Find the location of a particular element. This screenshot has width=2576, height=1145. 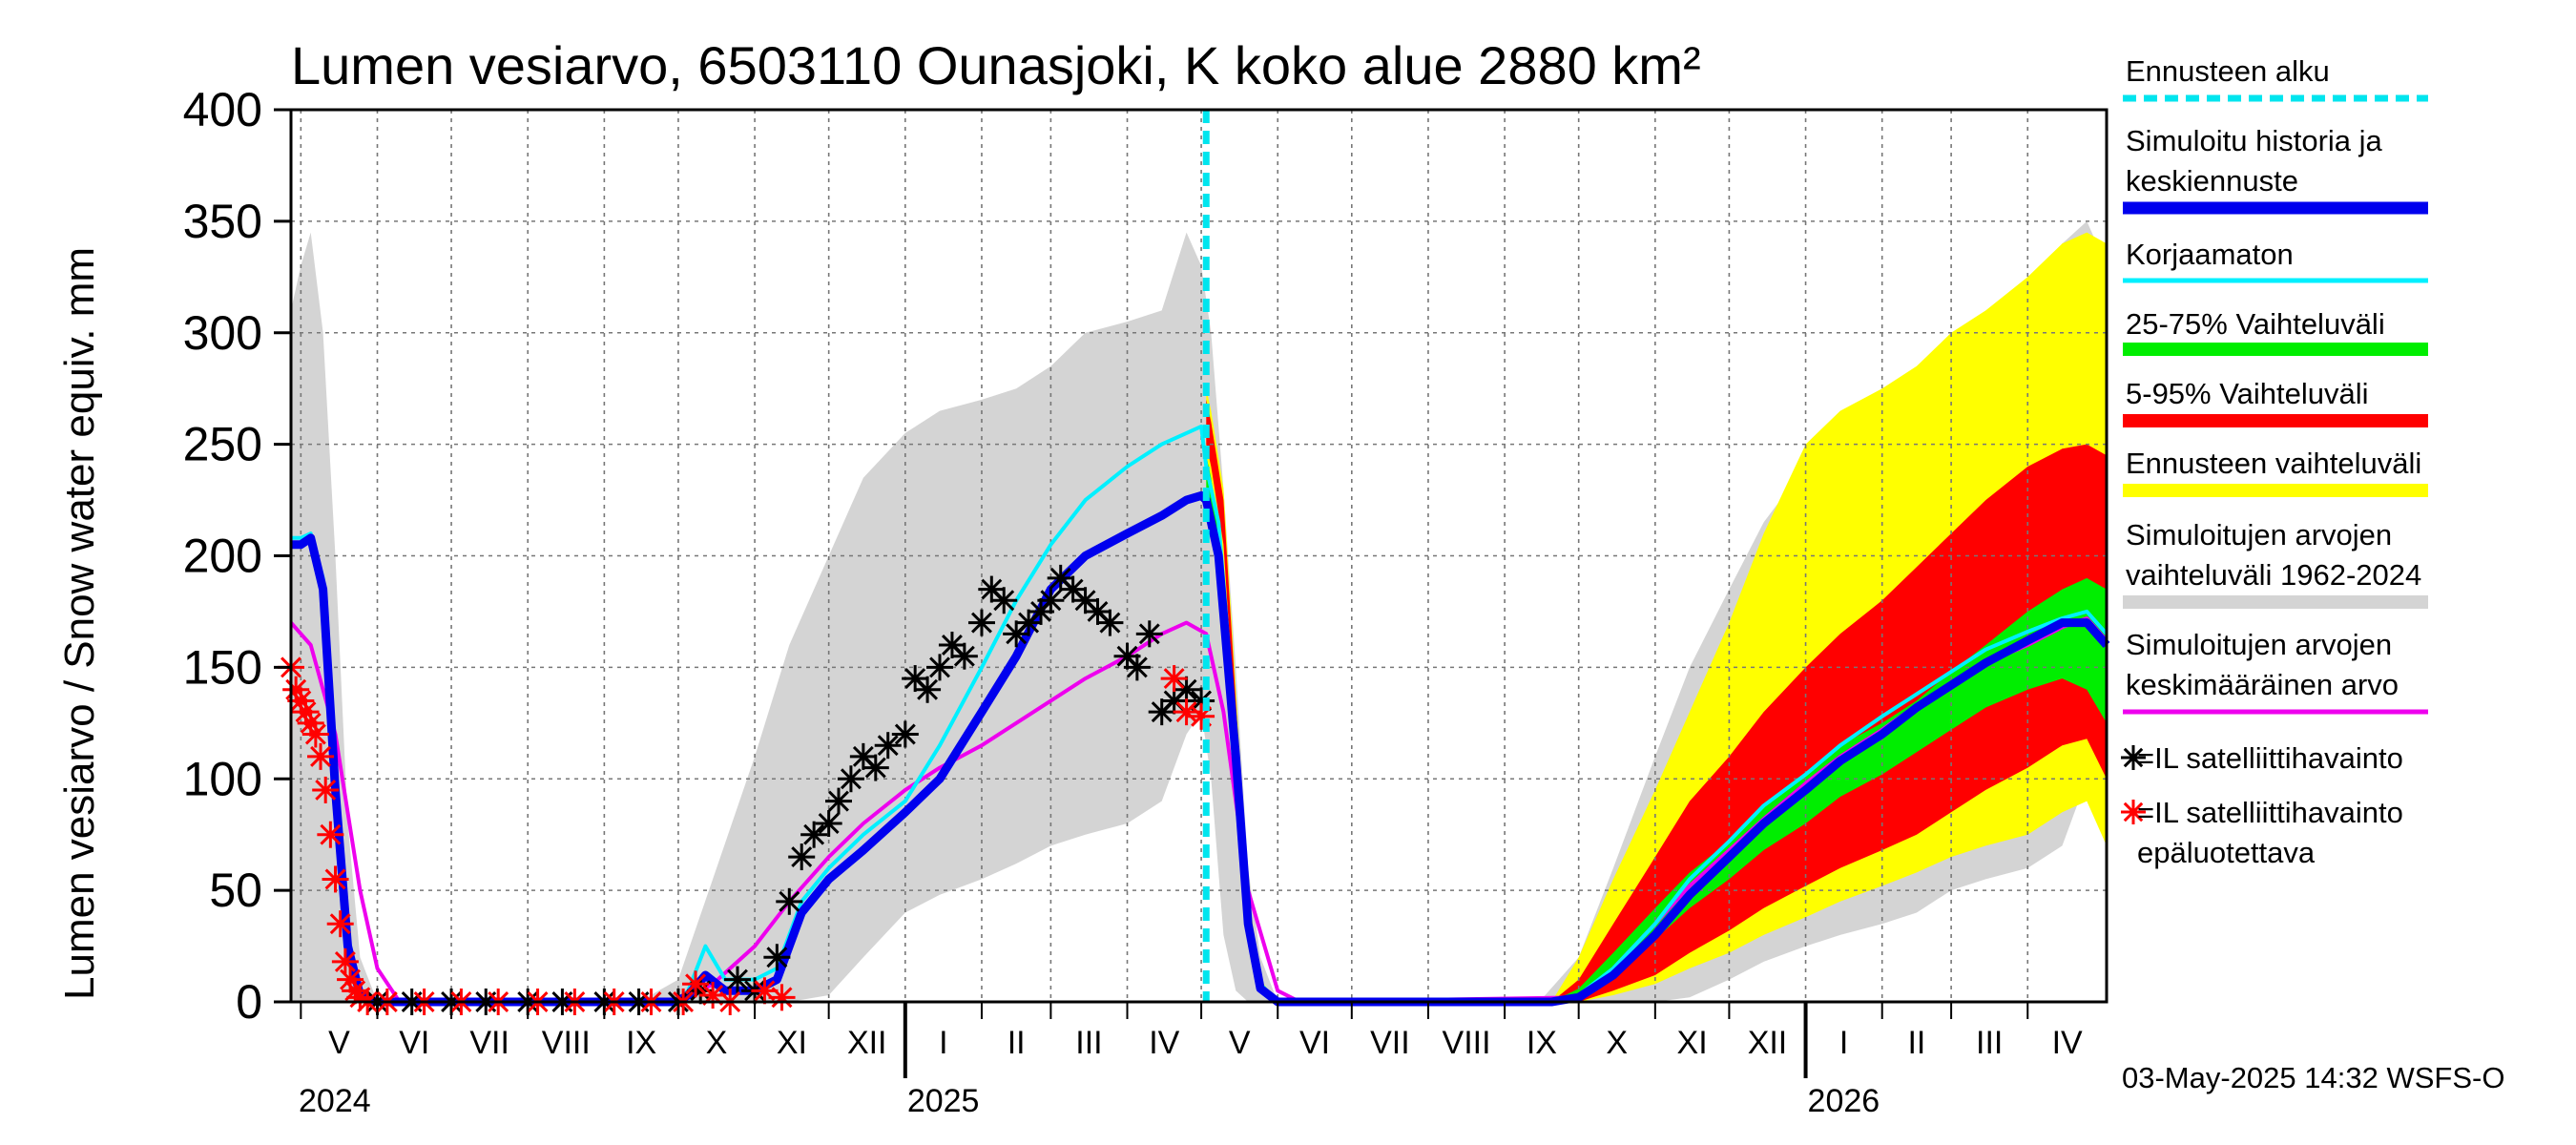

y-tick-label: 0 is located at coordinates (249, 1002).